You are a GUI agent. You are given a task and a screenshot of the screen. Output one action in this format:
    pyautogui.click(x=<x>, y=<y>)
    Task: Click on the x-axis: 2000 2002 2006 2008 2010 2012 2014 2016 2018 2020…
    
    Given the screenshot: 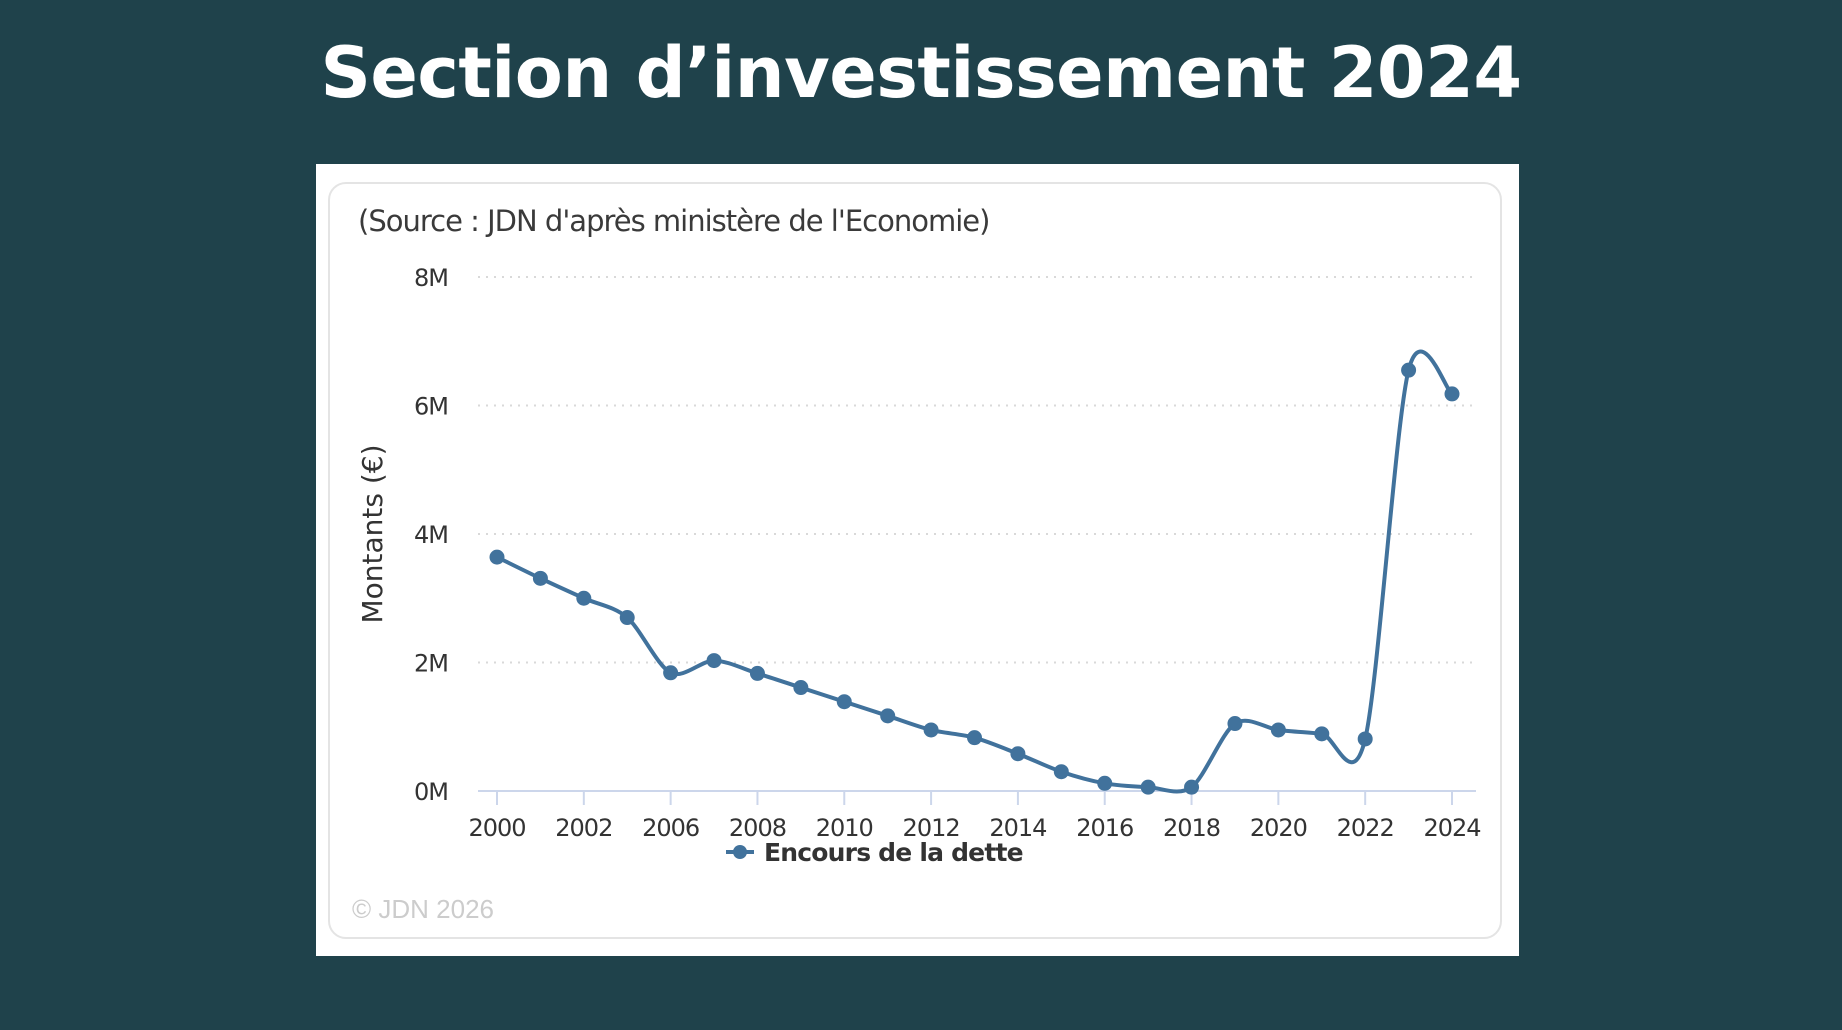 What is the action you would take?
    pyautogui.click(x=975, y=816)
    